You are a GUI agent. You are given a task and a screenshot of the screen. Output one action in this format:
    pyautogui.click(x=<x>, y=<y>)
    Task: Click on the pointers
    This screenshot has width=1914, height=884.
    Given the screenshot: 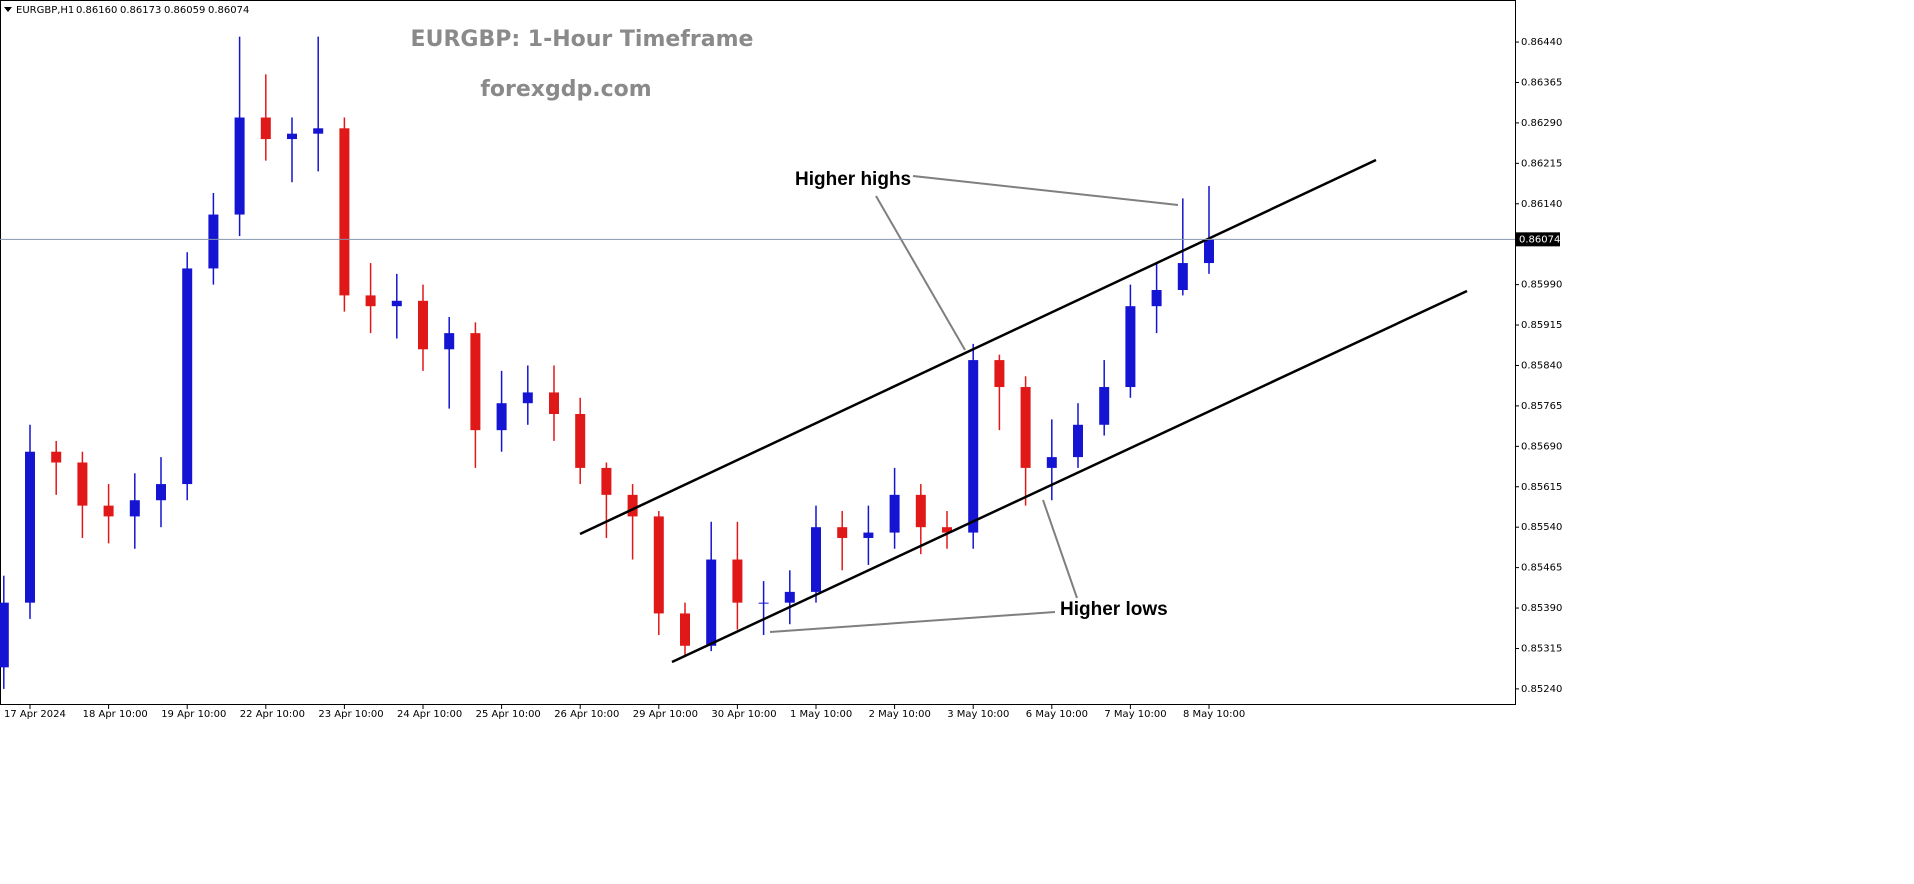 What is the action you would take?
    pyautogui.click(x=974, y=404)
    